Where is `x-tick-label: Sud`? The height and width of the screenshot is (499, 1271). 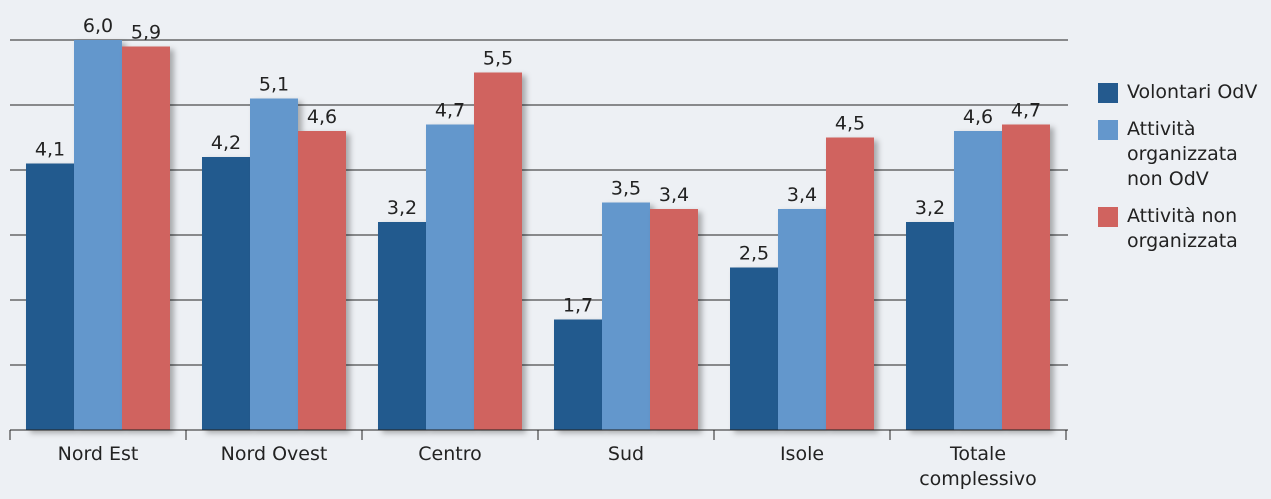 x-tick-label: Sud is located at coordinates (626, 454).